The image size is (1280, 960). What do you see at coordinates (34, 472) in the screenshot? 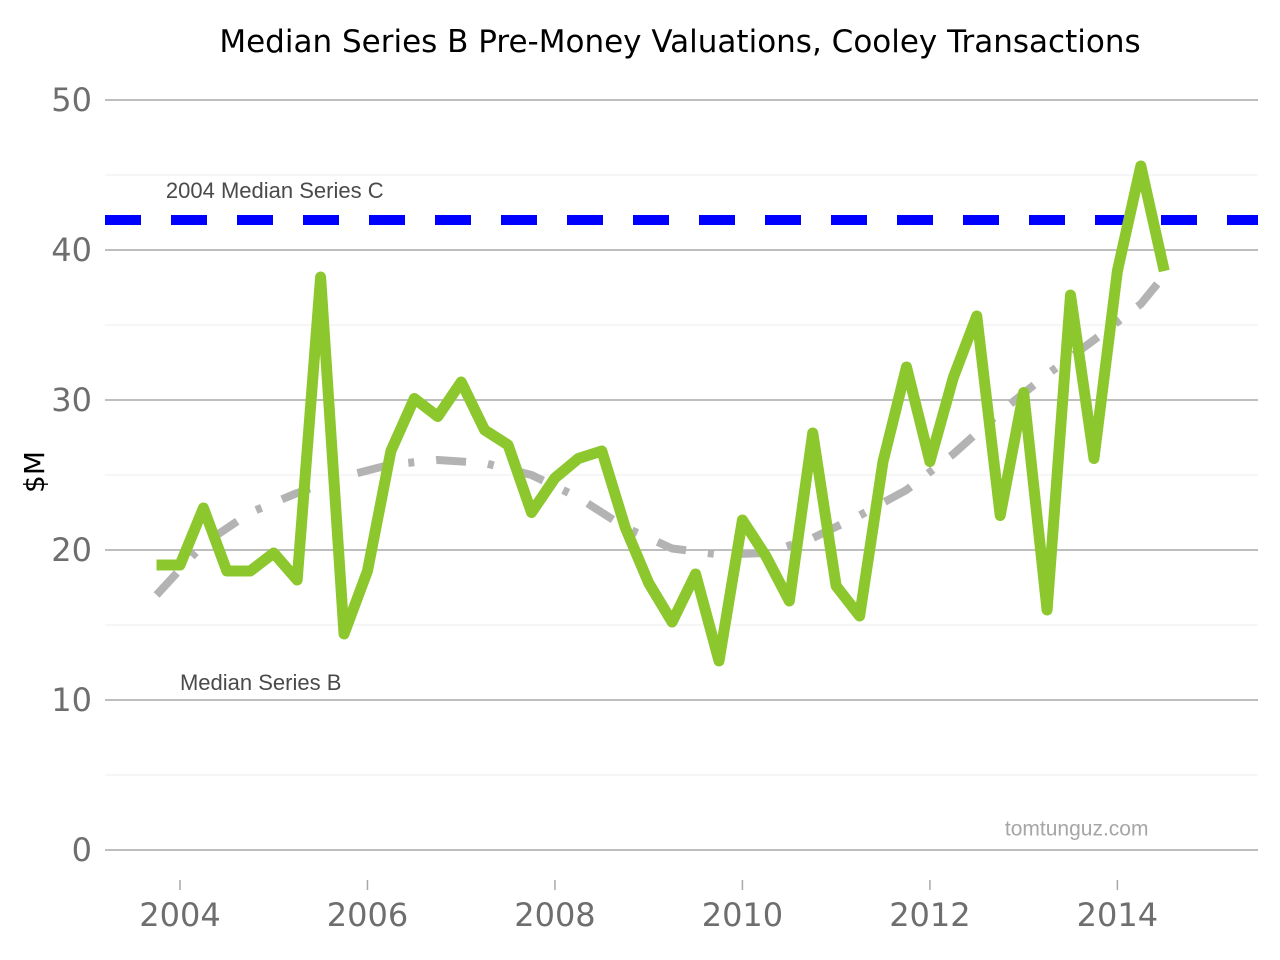
I see `y-axis-label: $M` at bounding box center [34, 472].